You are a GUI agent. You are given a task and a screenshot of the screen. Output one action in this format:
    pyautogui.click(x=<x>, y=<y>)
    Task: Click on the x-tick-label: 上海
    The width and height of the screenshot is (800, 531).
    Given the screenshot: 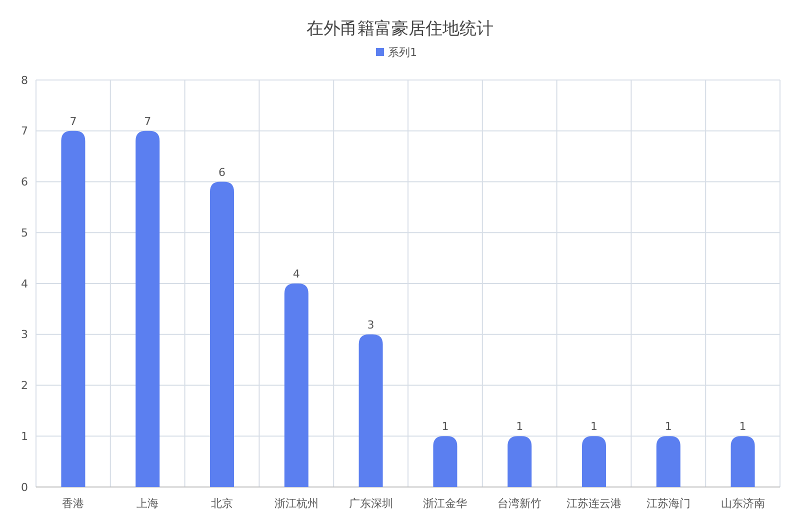 What is the action you would take?
    pyautogui.click(x=147, y=503)
    